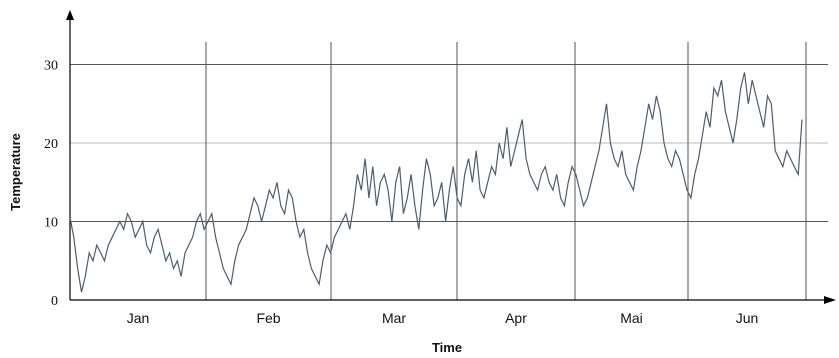 Image resolution: width=839 pixels, height=358 pixels. What do you see at coordinates (70, 15) in the screenshot?
I see `y-axis-arrow` at bounding box center [70, 15].